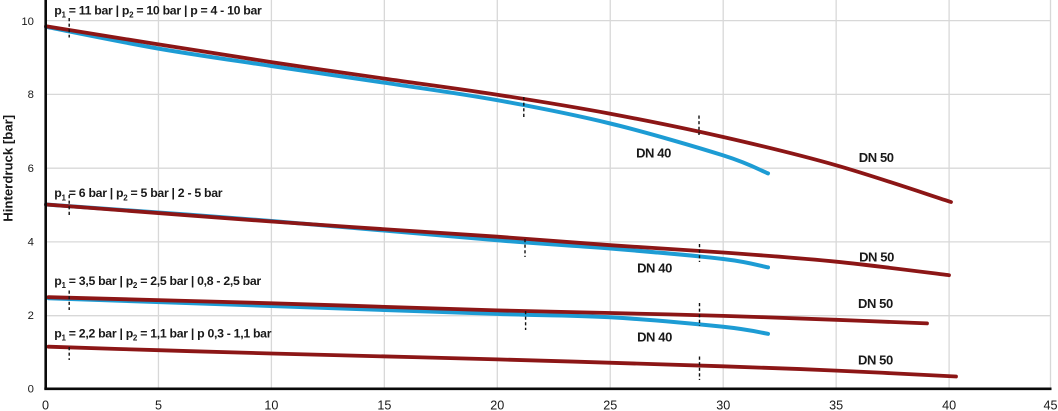 The height and width of the screenshot is (411, 1058). What do you see at coordinates (138, 194) in the screenshot?
I see `svg-text:p1 = 6 bar | p2 = 5 bar | 2 -: p1 = 6 bar | p2 = 5 bar | 2 - 5 bar` at bounding box center [138, 194].